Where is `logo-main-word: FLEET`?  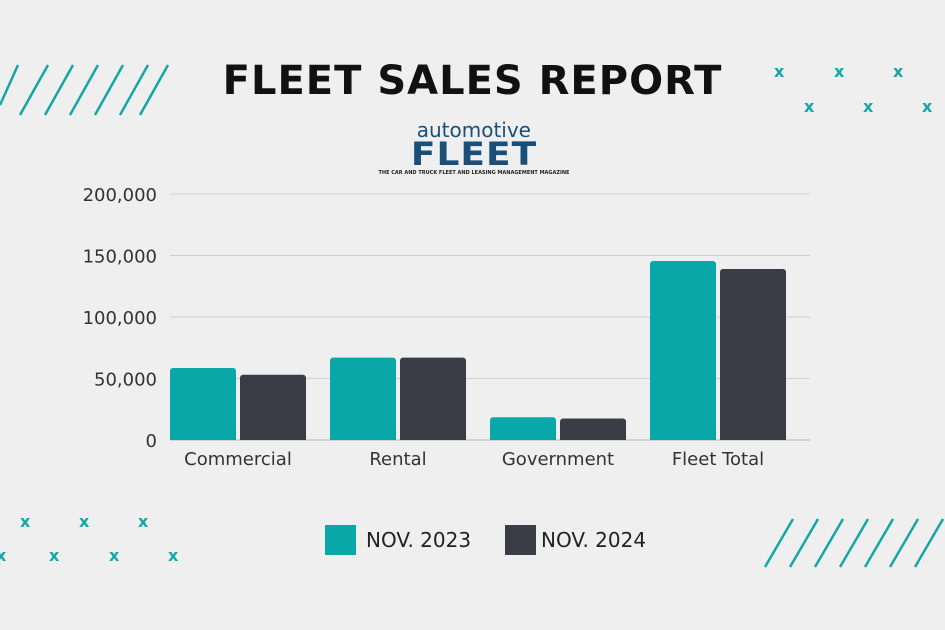
logo-main-word: FLEET is located at coordinates (474, 154).